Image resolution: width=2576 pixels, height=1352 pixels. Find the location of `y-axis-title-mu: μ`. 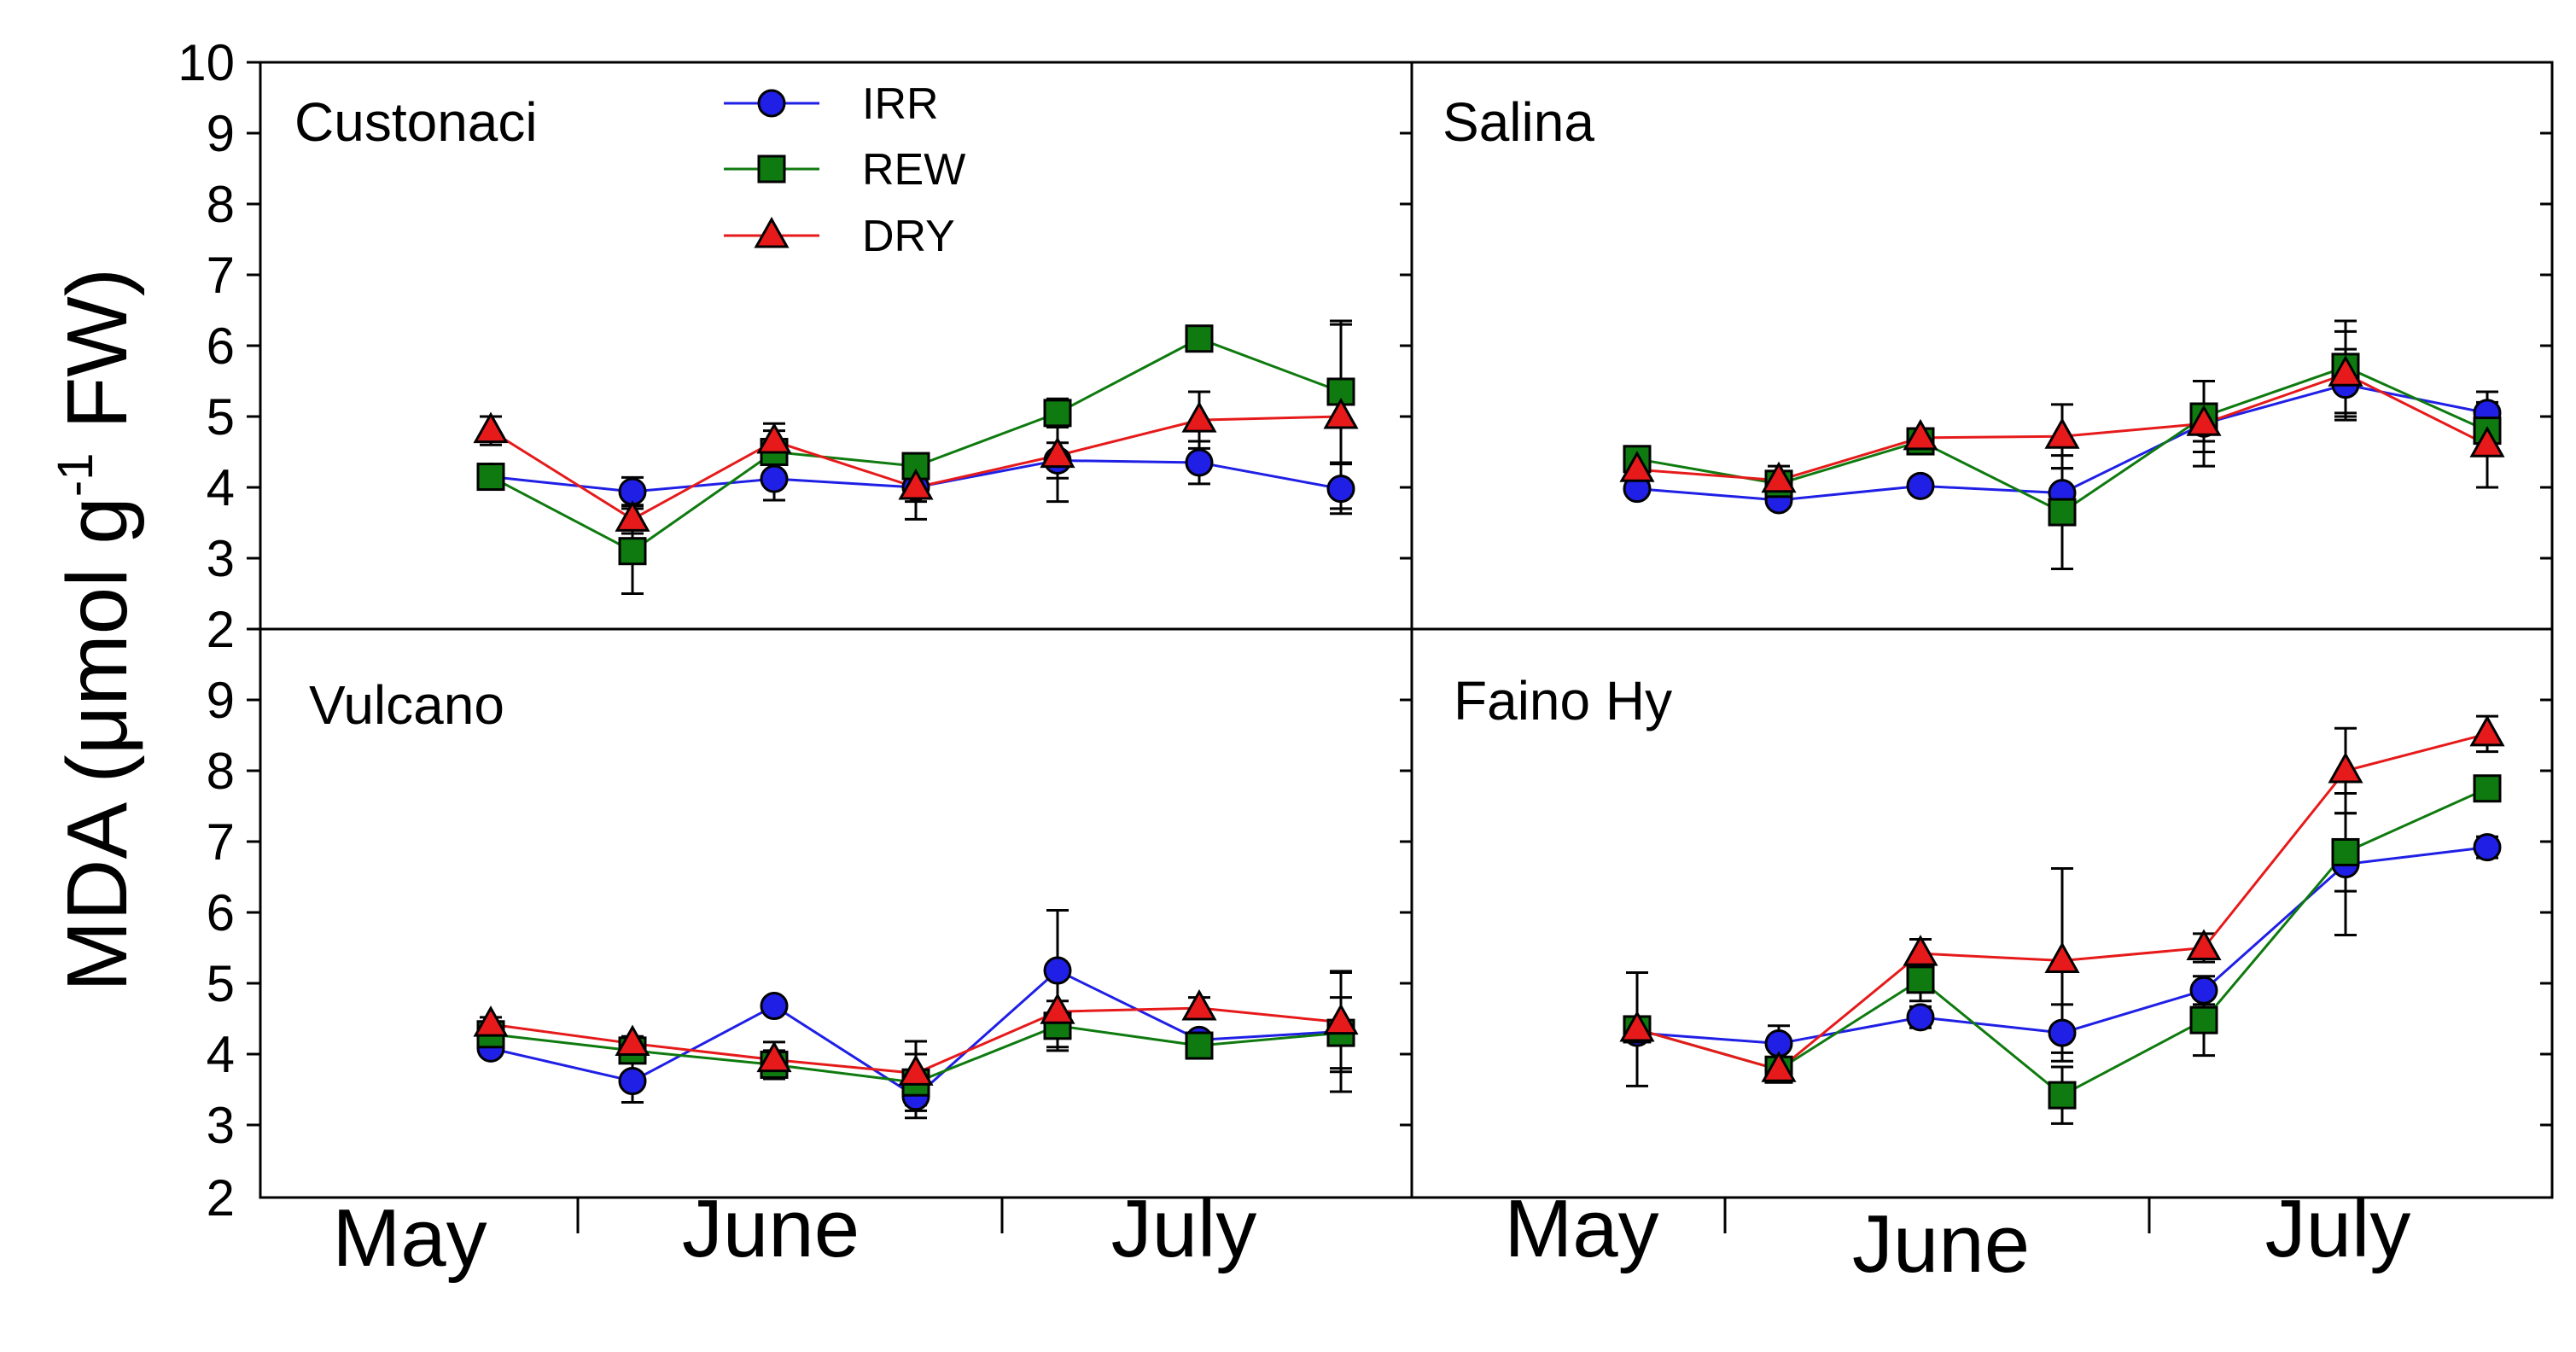

y-axis-title-mu: μ is located at coordinates (97, 730).